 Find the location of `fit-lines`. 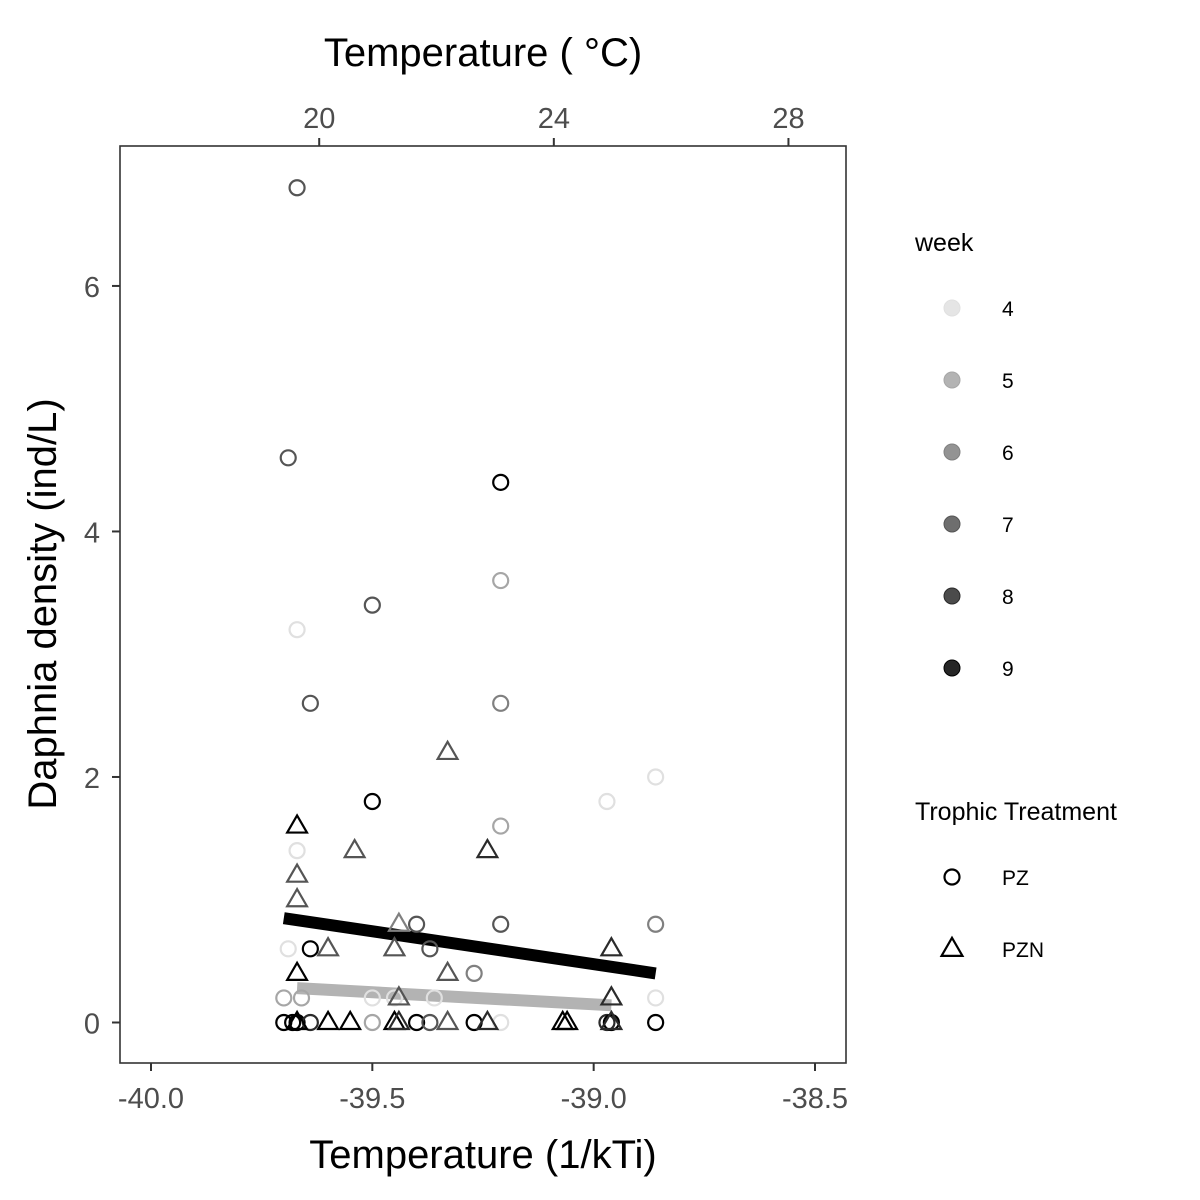

fit-lines is located at coordinates (469, 962).